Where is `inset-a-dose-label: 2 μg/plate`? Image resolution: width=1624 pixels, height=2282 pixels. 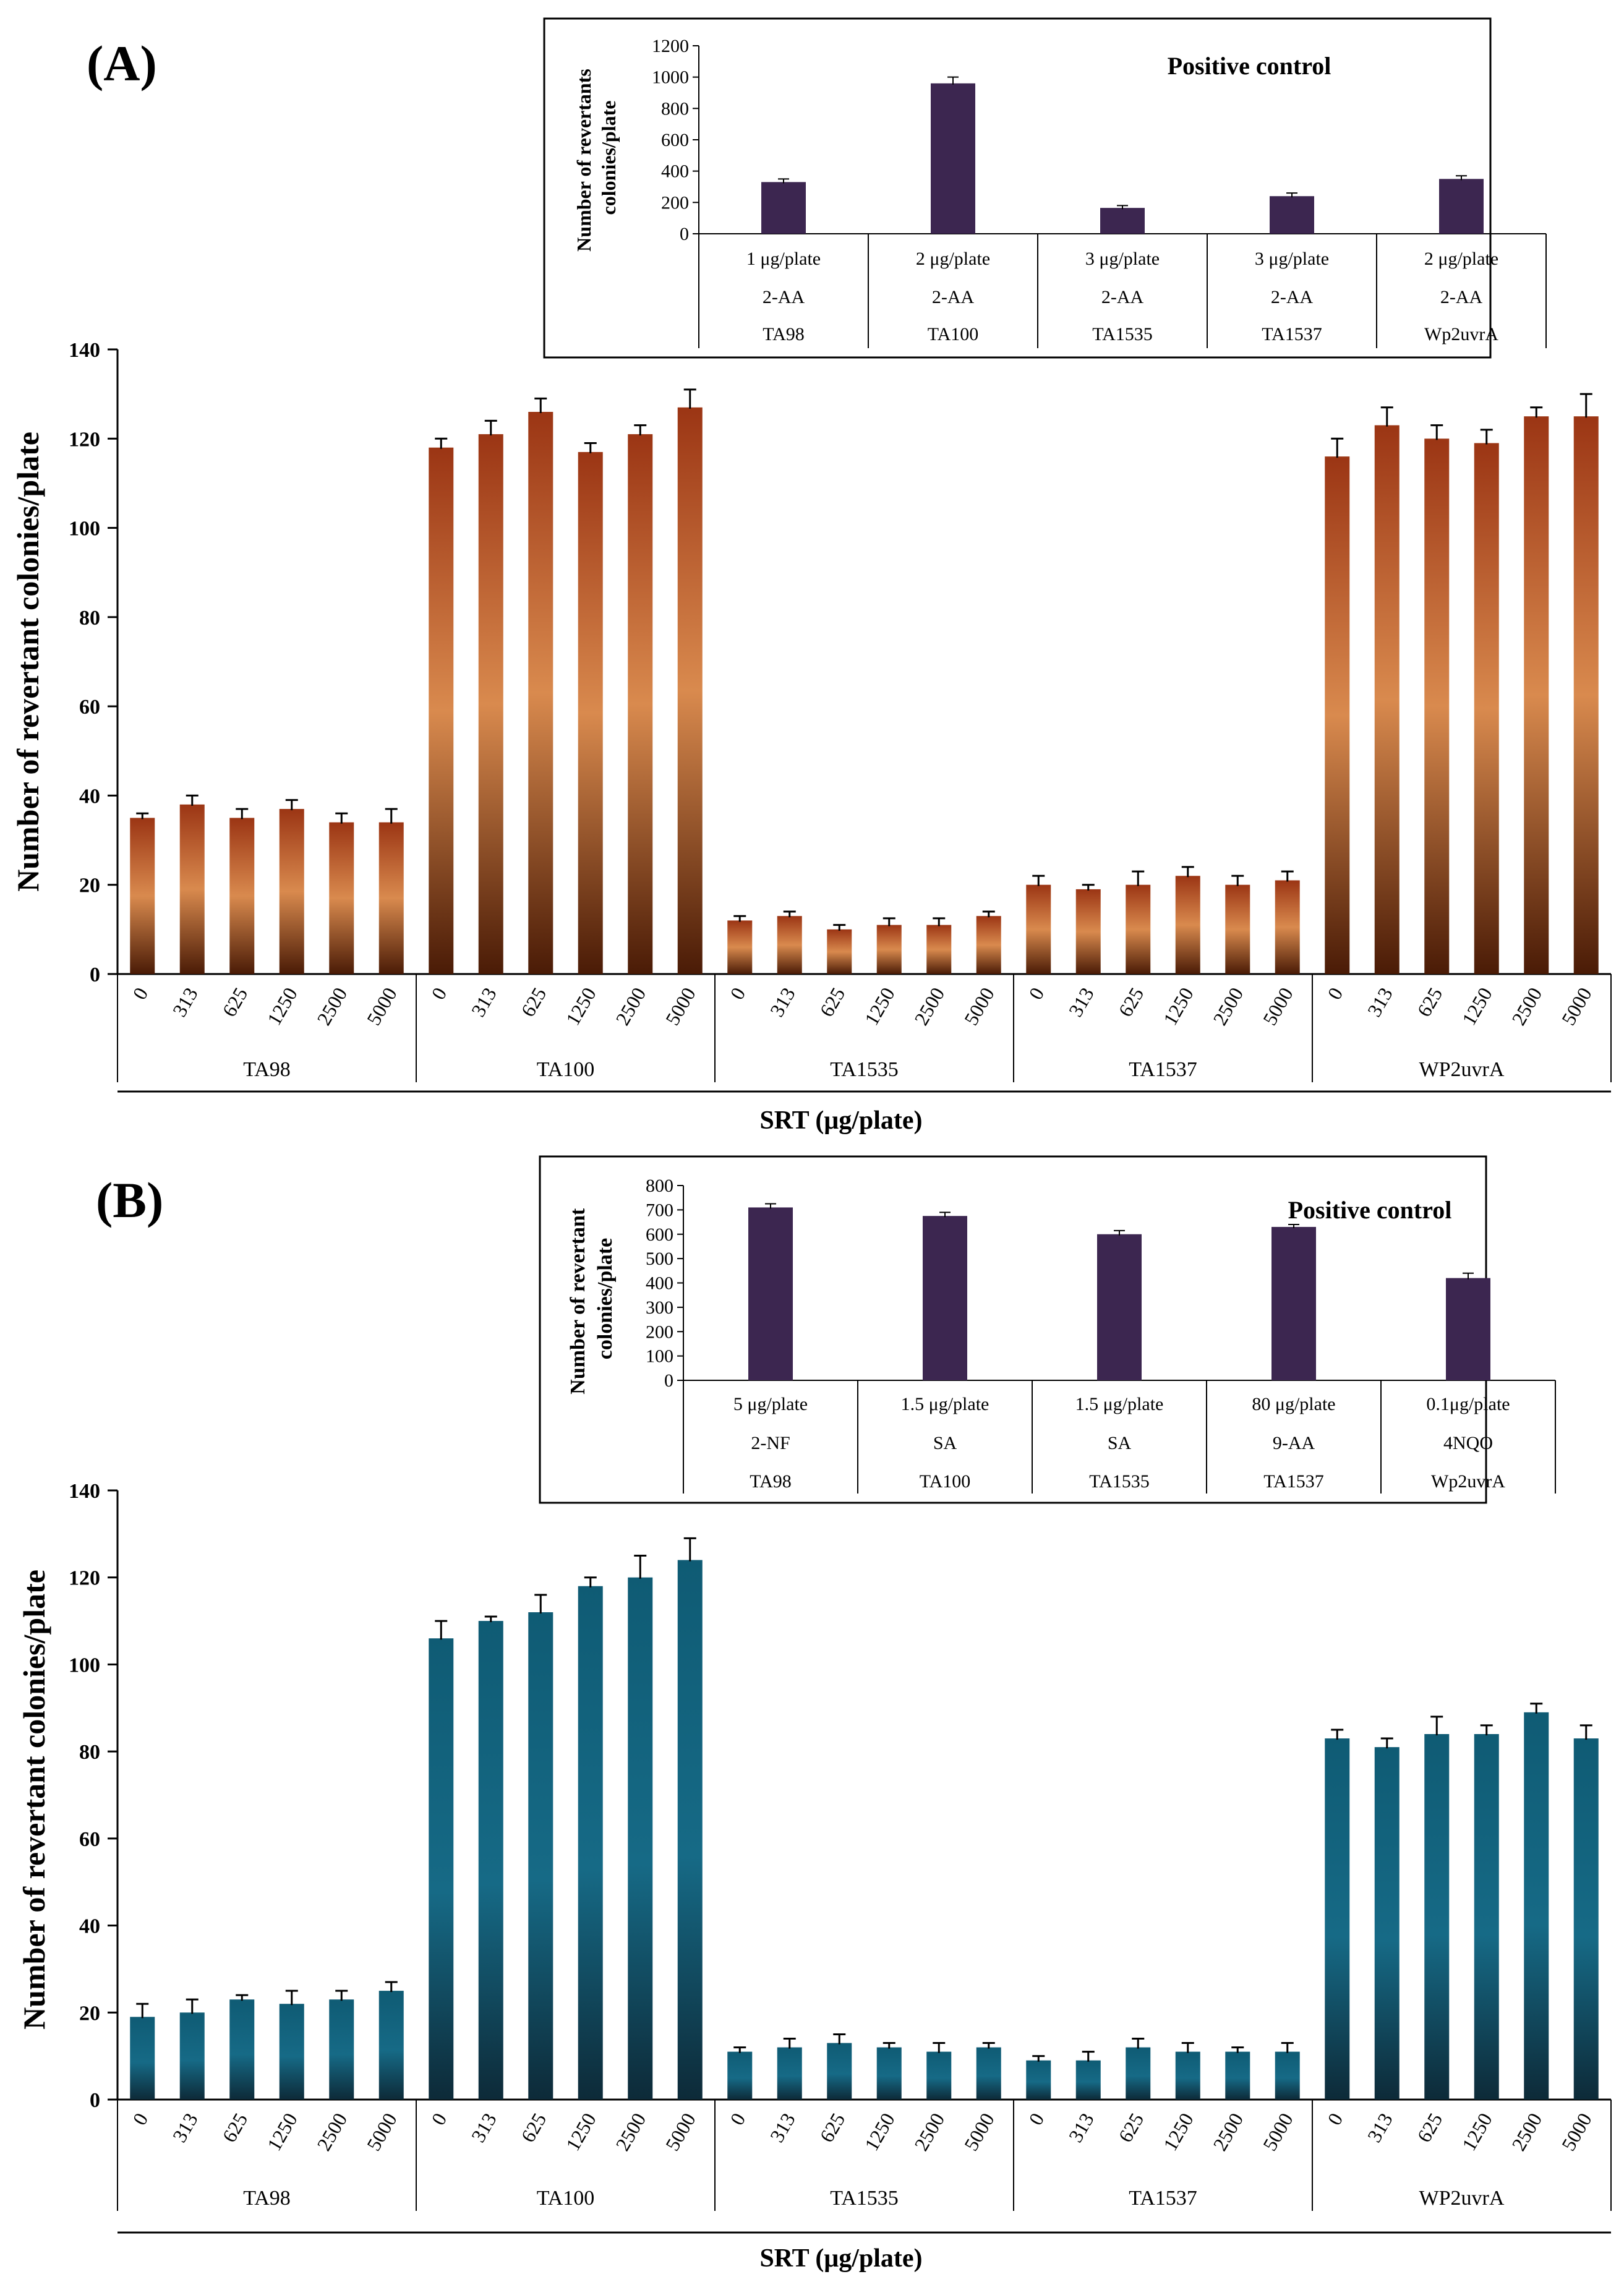
inset-a-dose-label: 2 μg/plate is located at coordinates (953, 259).